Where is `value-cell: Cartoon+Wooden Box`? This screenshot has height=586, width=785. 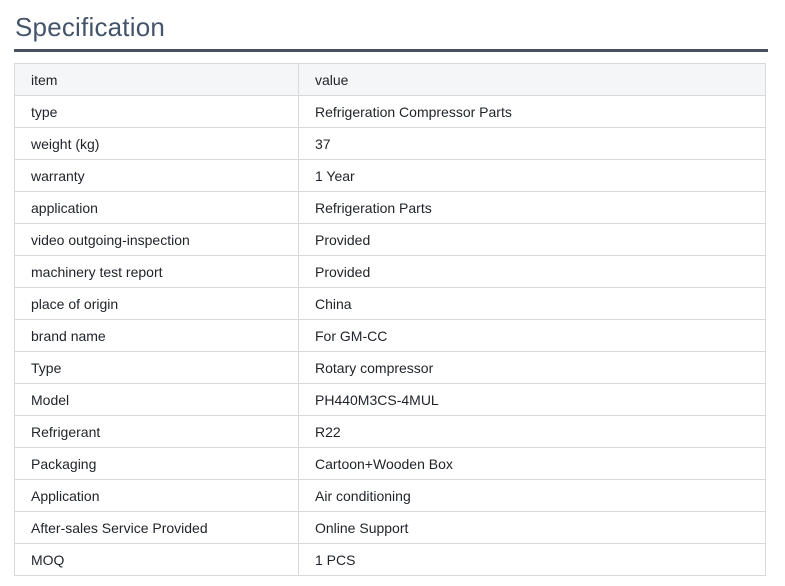
value-cell: Cartoon+Wooden Box is located at coordinates (532, 464).